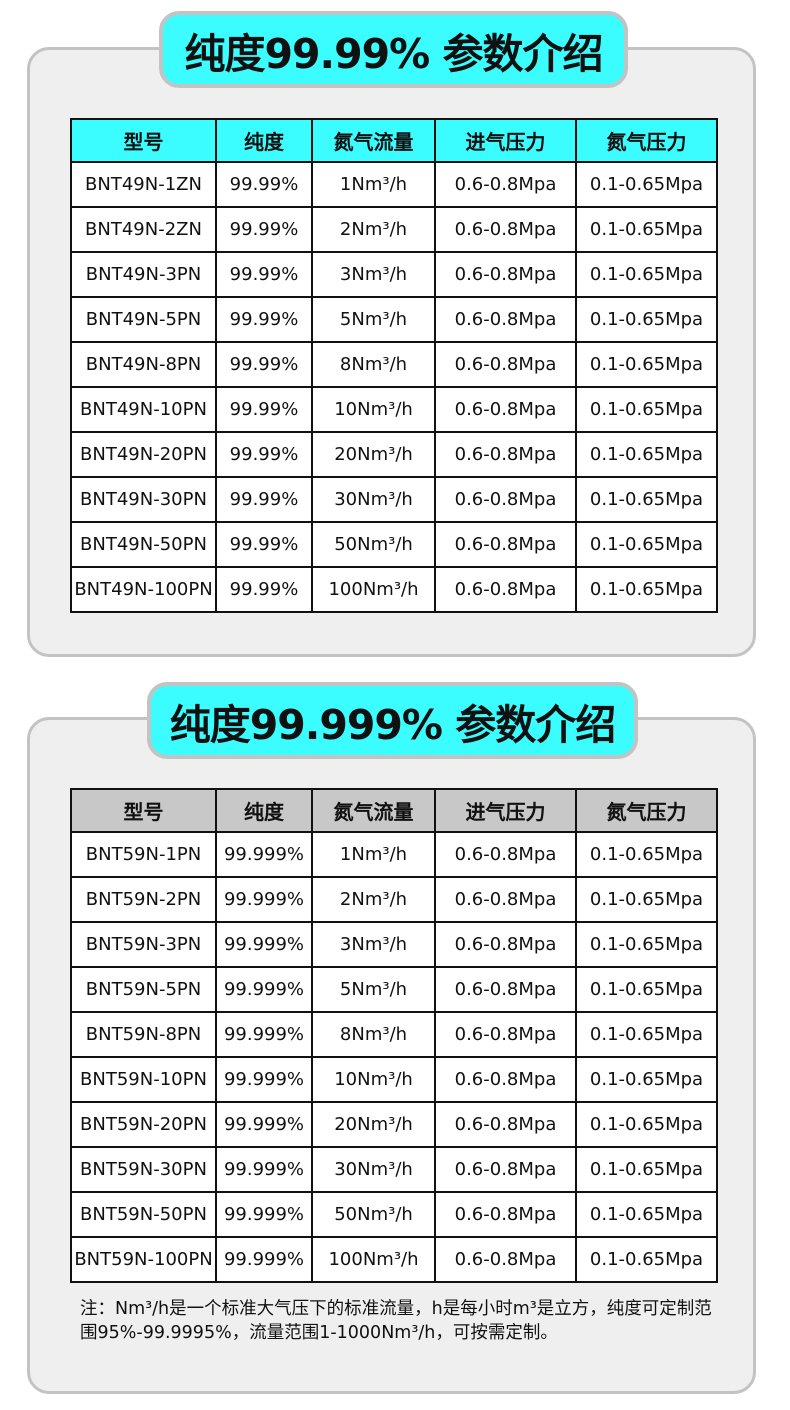 The height and width of the screenshot is (1410, 790). What do you see at coordinates (373, 854) in the screenshot?
I see `table-cell: 1Nm³/h` at bounding box center [373, 854].